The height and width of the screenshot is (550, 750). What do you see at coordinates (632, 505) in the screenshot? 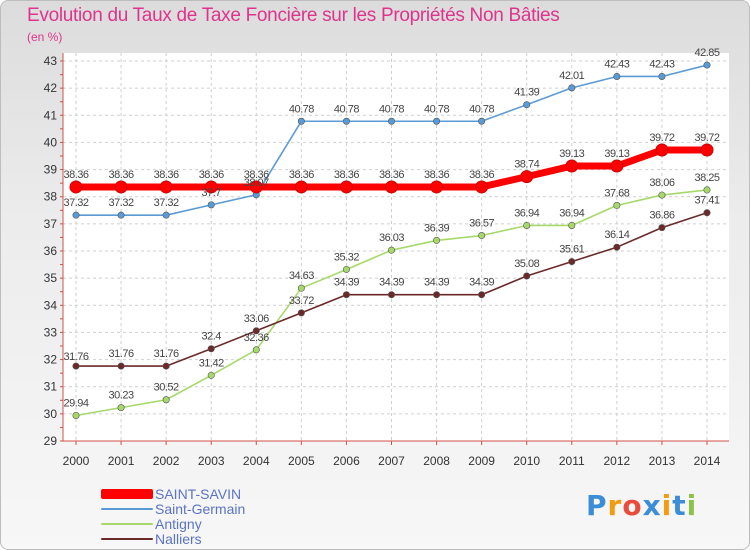
I see `logo-letter: o` at bounding box center [632, 505].